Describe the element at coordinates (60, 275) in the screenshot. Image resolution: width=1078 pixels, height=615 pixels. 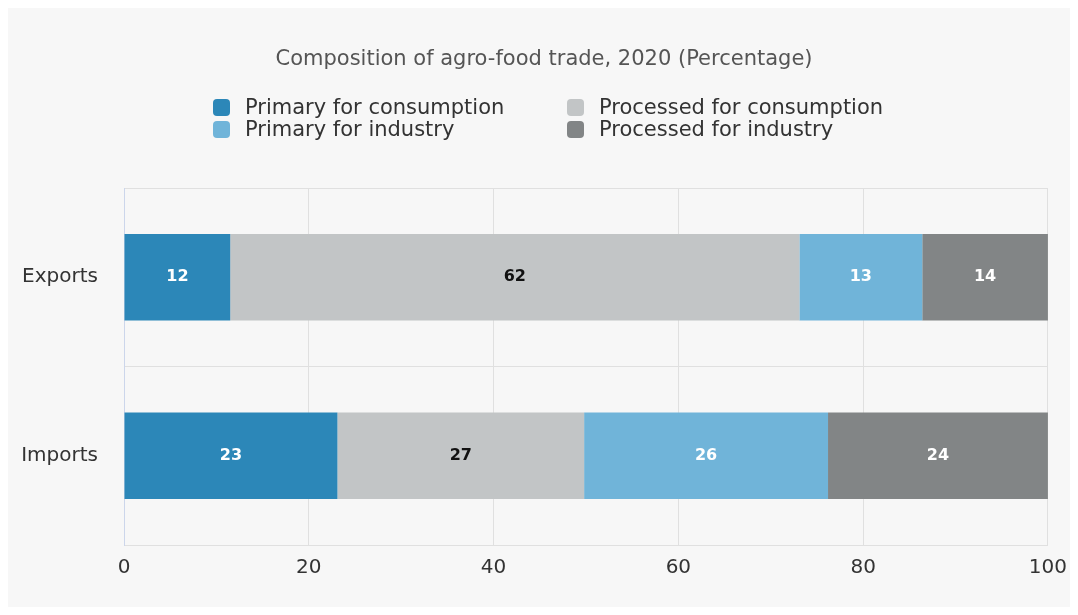
I see `y-tick-label: Exports` at that location.